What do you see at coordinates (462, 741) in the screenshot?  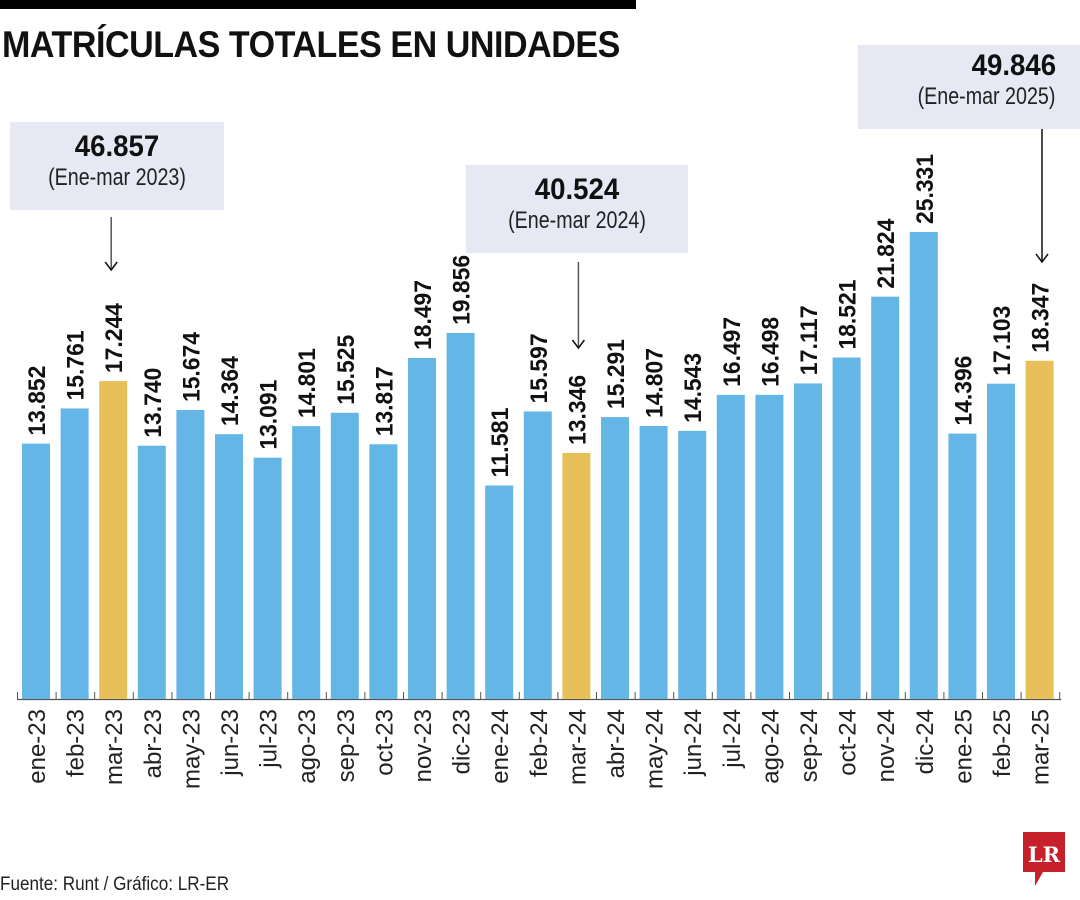 I see `x-tick-label: dic-23` at bounding box center [462, 741].